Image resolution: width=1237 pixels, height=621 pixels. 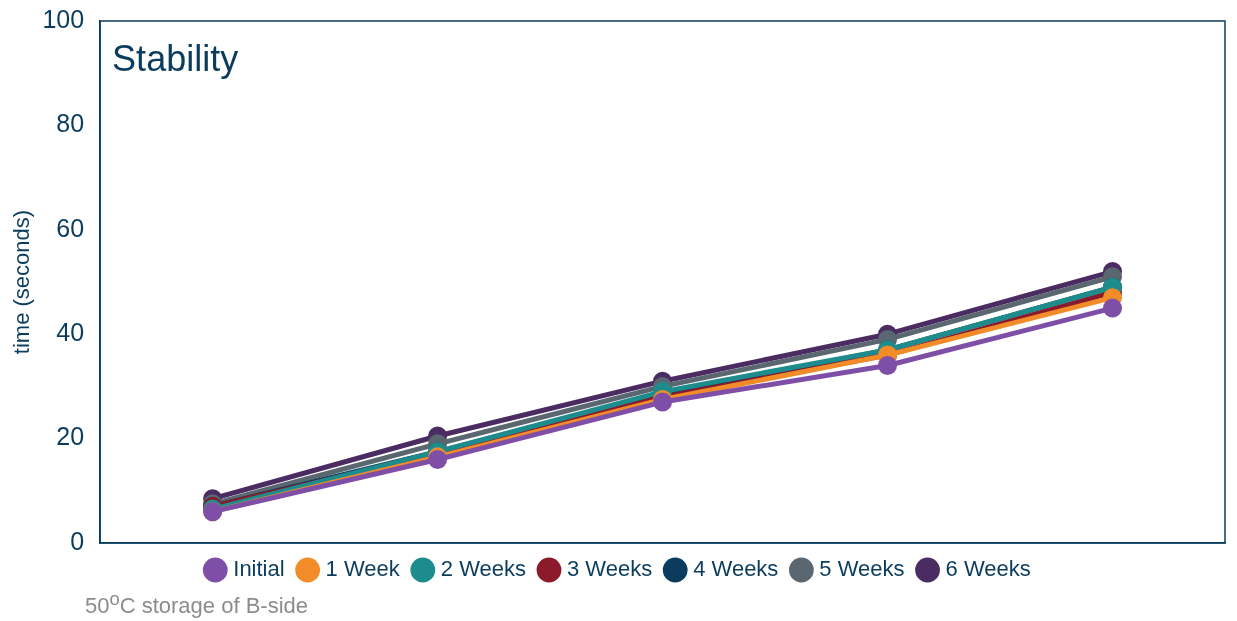 I want to click on legend-label: 4 Weeks, so click(x=736, y=569).